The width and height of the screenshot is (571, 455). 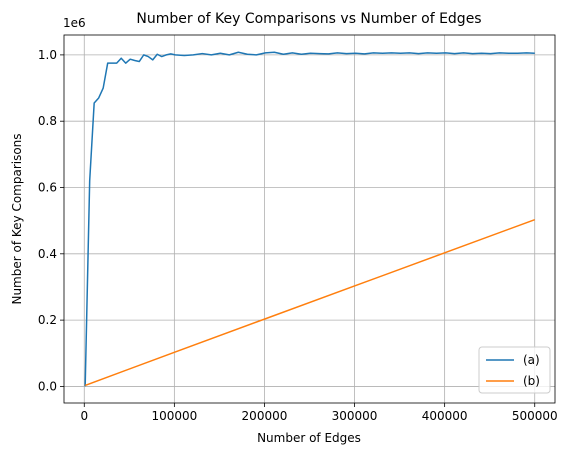 What do you see at coordinates (51, 220) in the screenshot?
I see `y-axis-ticks: 0.0 0.2 0.4 0.6 0.8 1.0` at bounding box center [51, 220].